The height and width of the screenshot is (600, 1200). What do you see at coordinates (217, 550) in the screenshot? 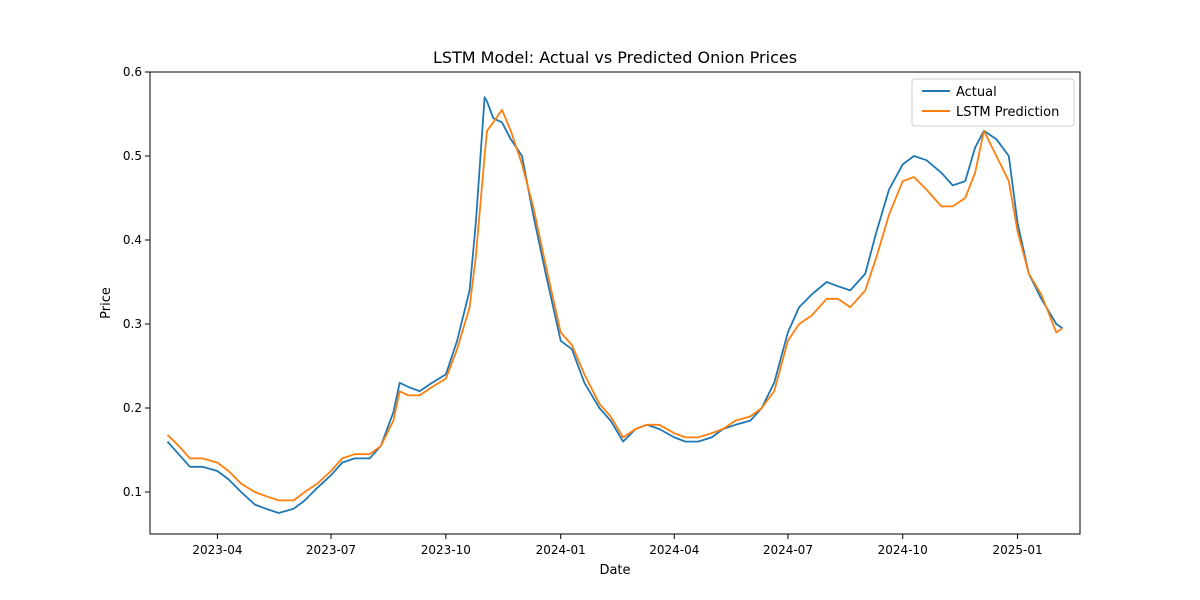
I see `x-tick-label: 2023-04` at bounding box center [217, 550].